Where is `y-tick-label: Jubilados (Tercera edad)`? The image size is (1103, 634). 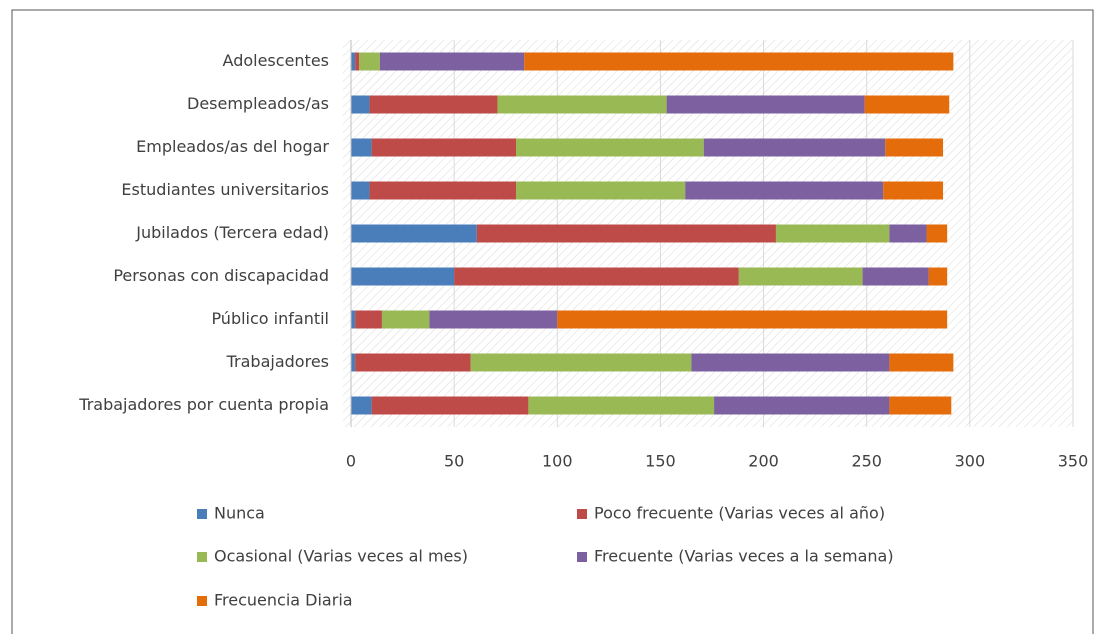
y-tick-label: Jubilados (Tercera edad) is located at coordinates (232, 232).